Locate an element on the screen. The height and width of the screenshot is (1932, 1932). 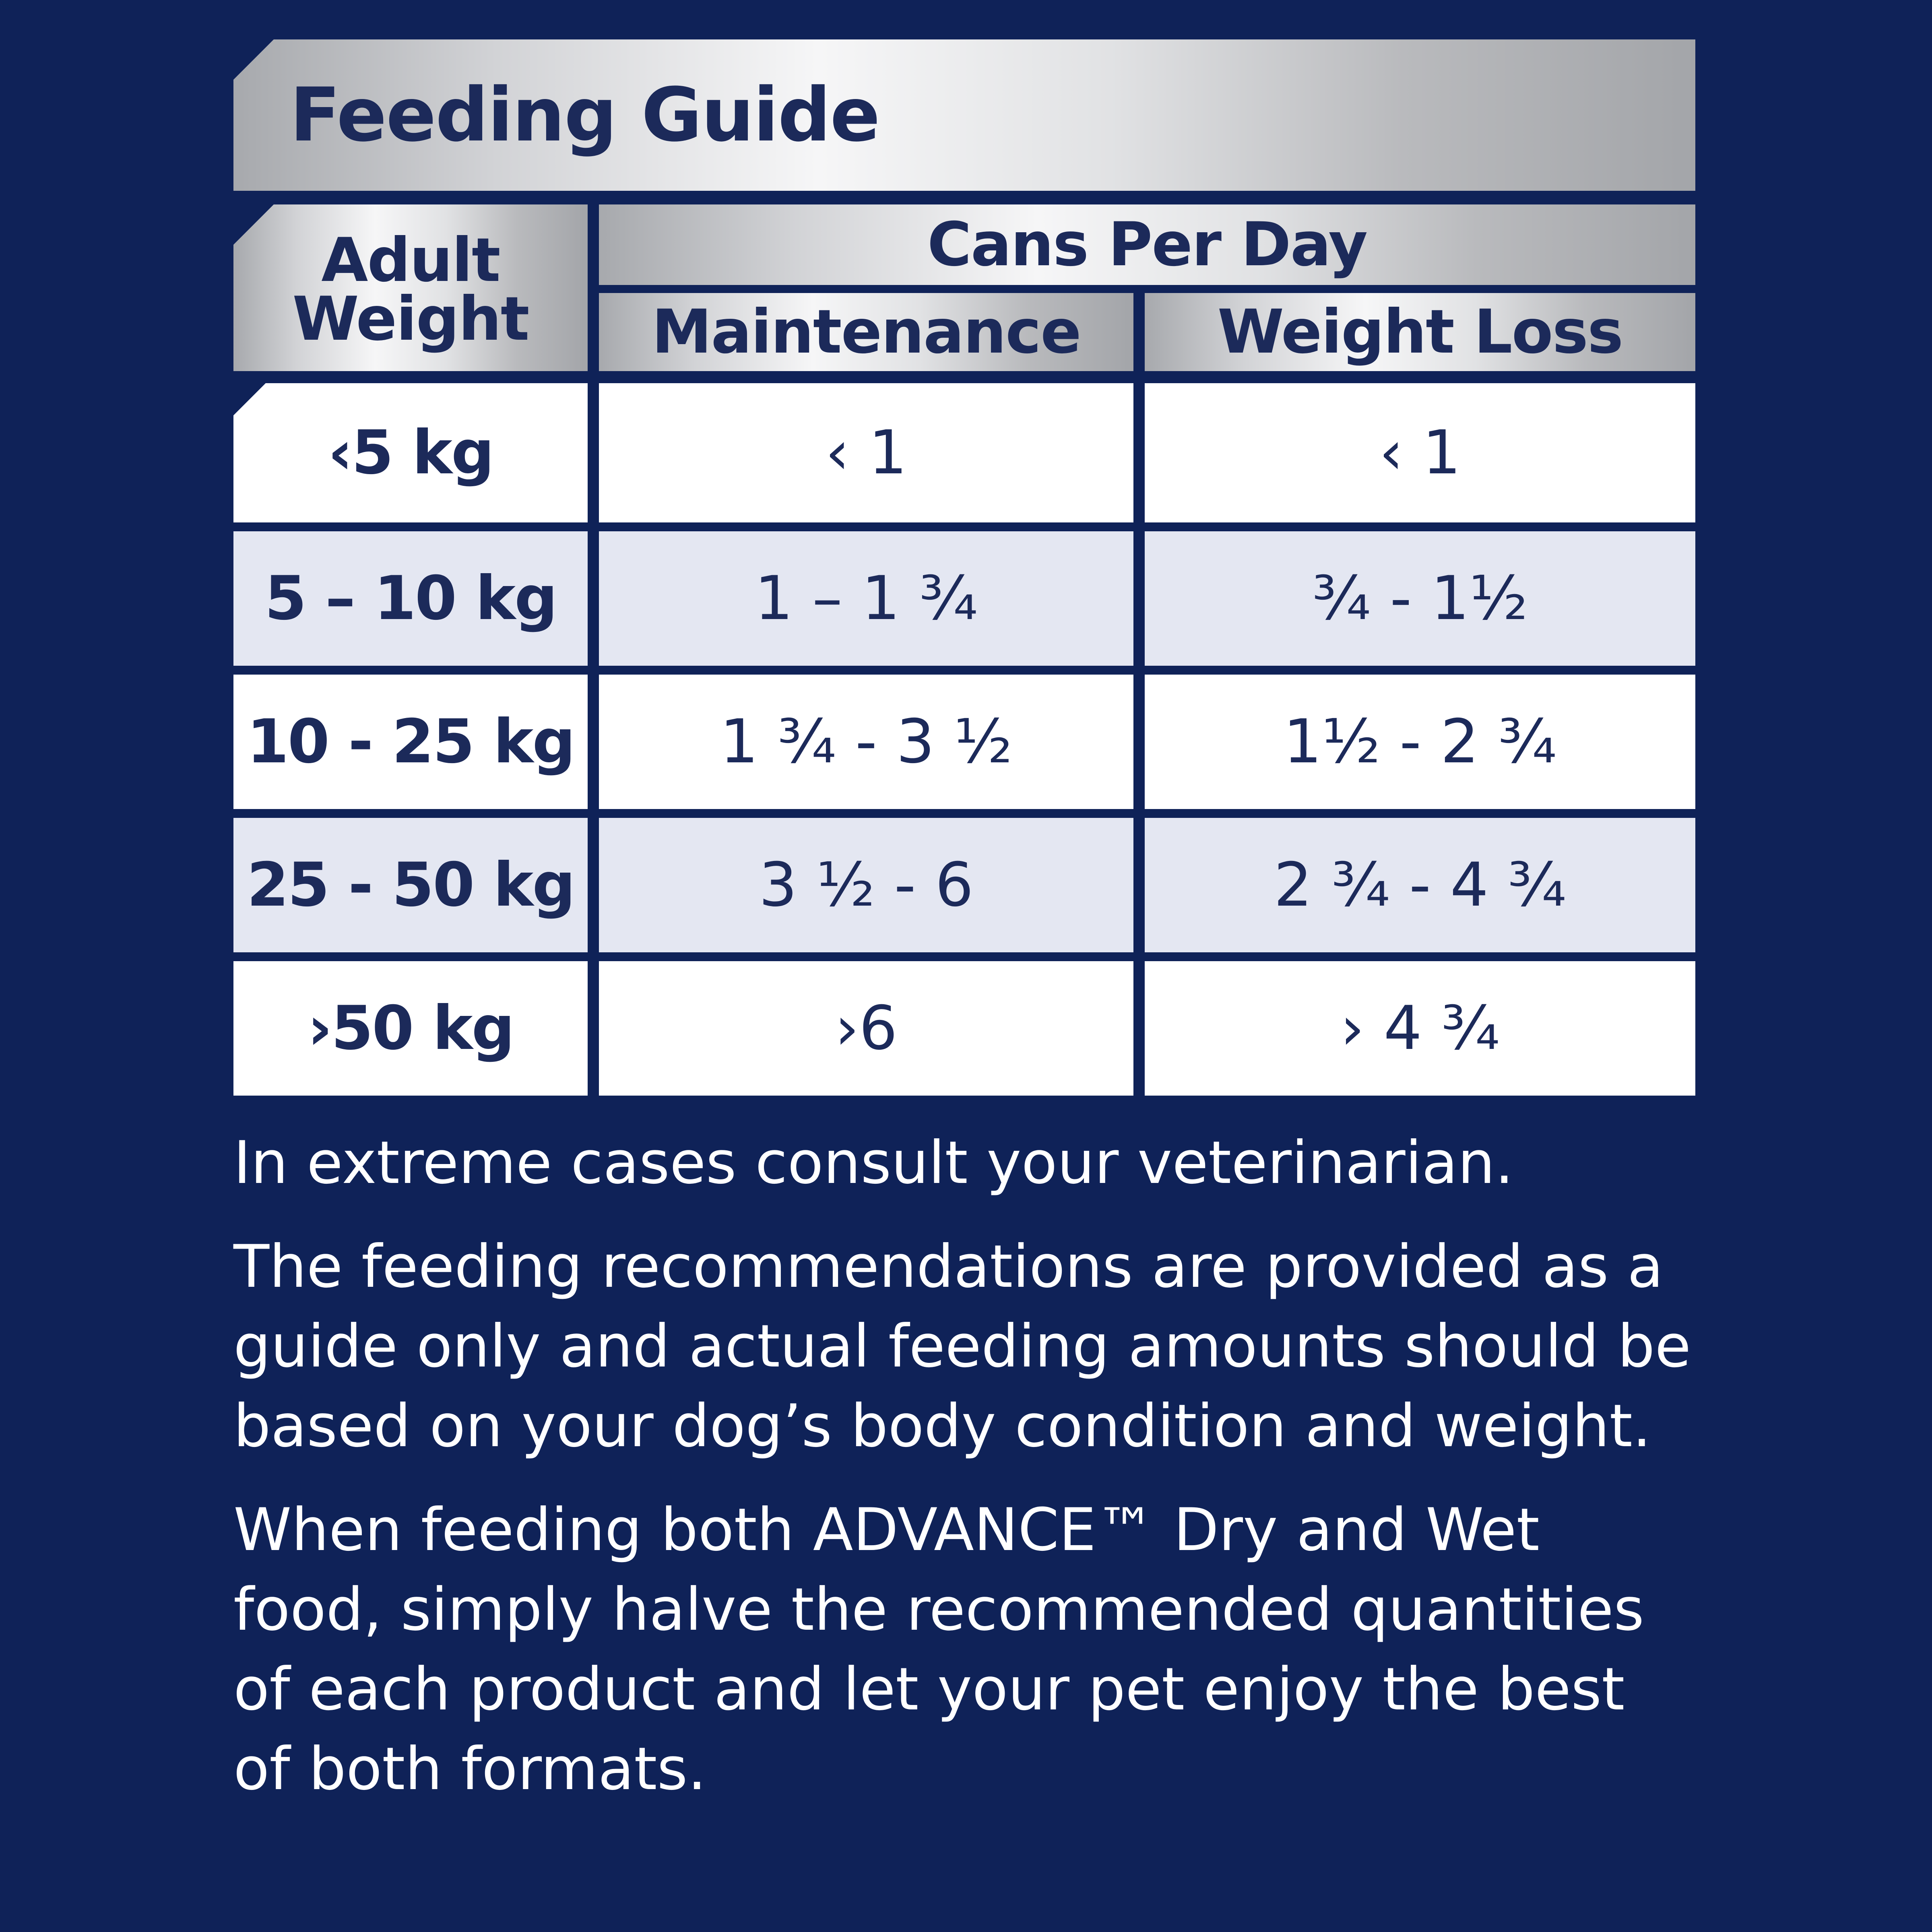
header-cans-per-day: Cans Per Day is located at coordinates (1147, 244).